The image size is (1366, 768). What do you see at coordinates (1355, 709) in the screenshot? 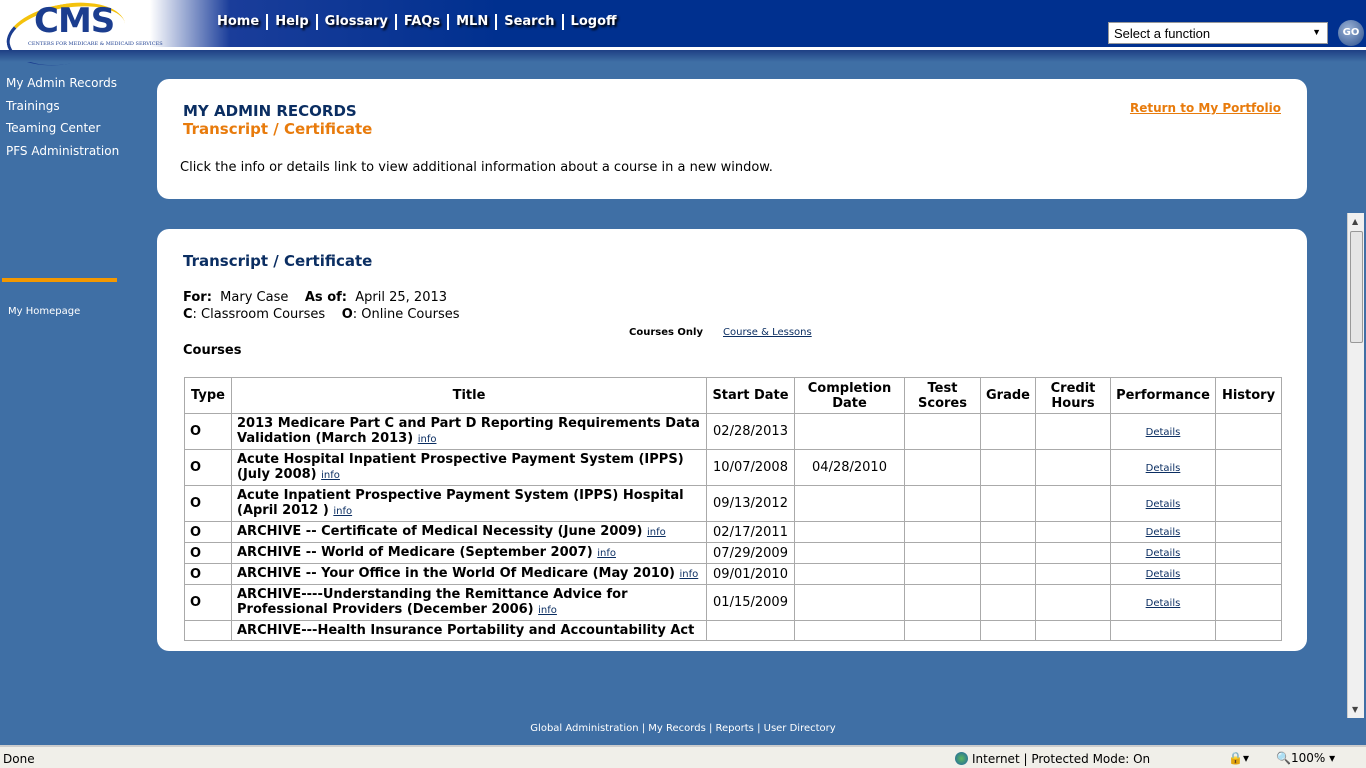
I see `scroll-down-icon: ▼` at bounding box center [1355, 709].